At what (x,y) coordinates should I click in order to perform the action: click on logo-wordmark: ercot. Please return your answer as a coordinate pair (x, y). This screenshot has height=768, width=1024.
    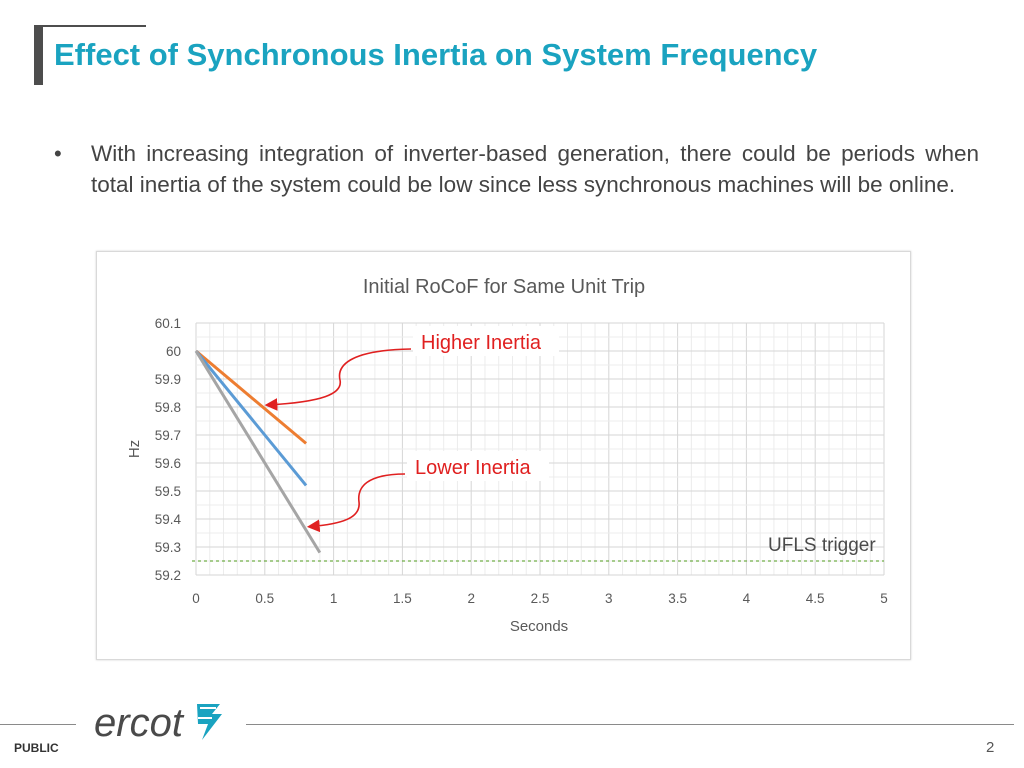
    Looking at the image, I should click on (139, 723).